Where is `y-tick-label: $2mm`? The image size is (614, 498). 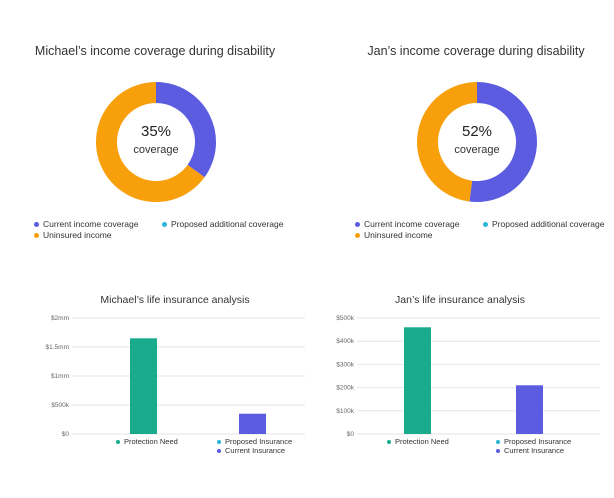 y-tick-label: $2mm is located at coordinates (60, 318).